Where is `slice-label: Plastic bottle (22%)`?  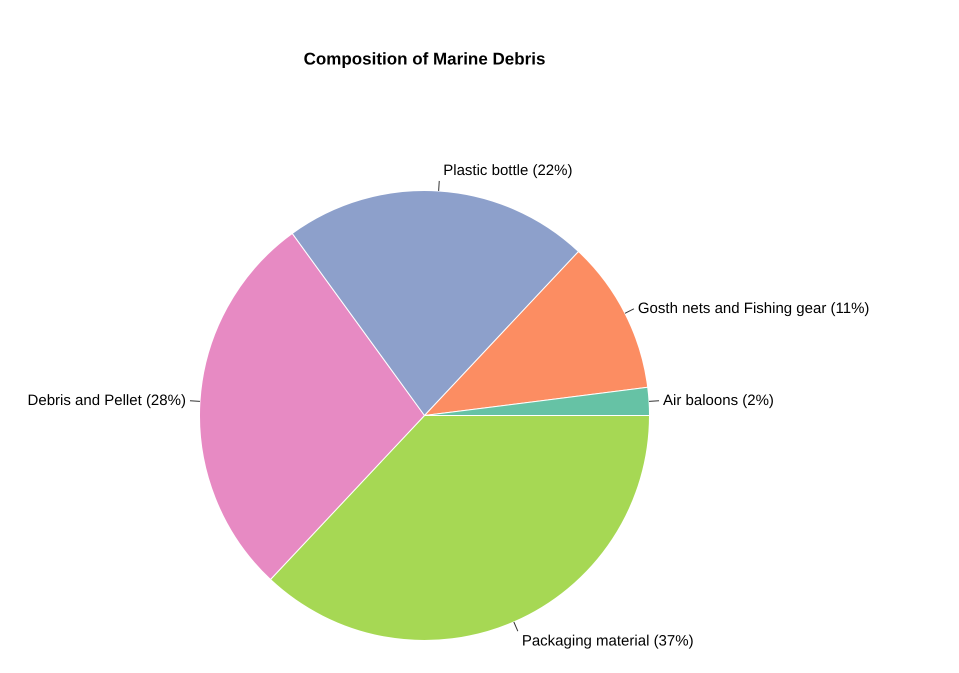
slice-label: Plastic bottle (22%) is located at coordinates (507, 171).